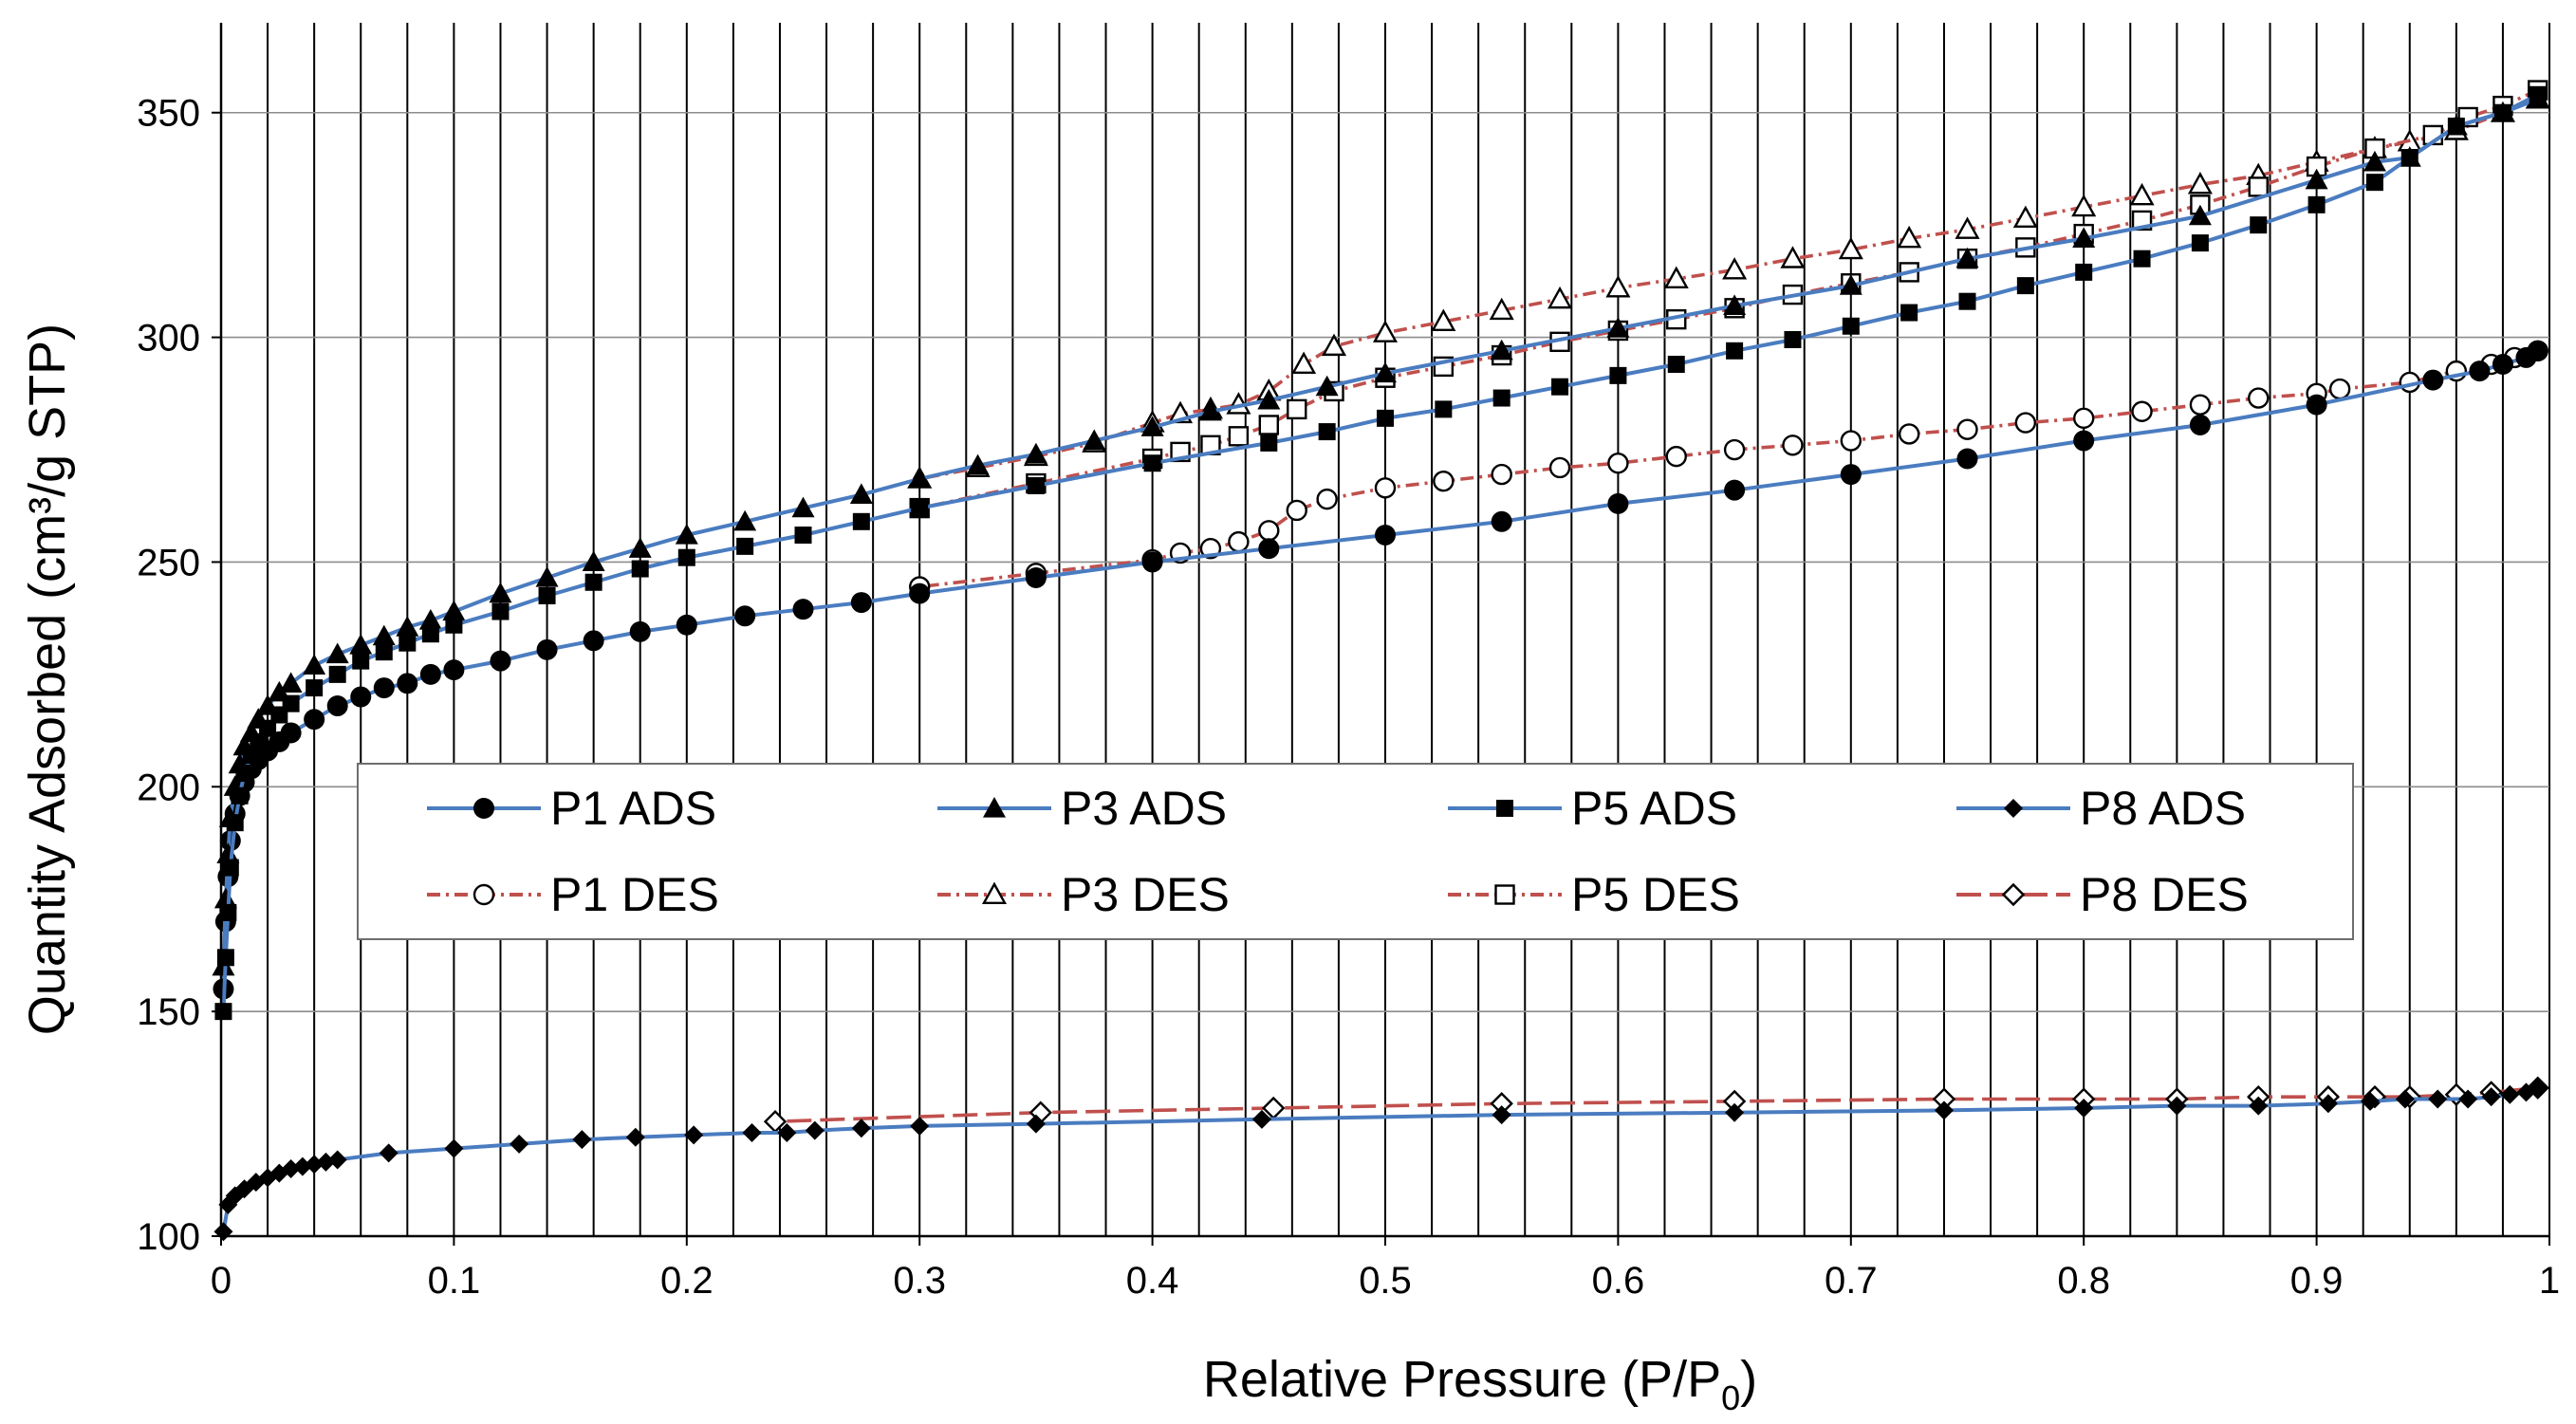  I want to click on x-tick-label: 0.9, so click(2317, 1281).